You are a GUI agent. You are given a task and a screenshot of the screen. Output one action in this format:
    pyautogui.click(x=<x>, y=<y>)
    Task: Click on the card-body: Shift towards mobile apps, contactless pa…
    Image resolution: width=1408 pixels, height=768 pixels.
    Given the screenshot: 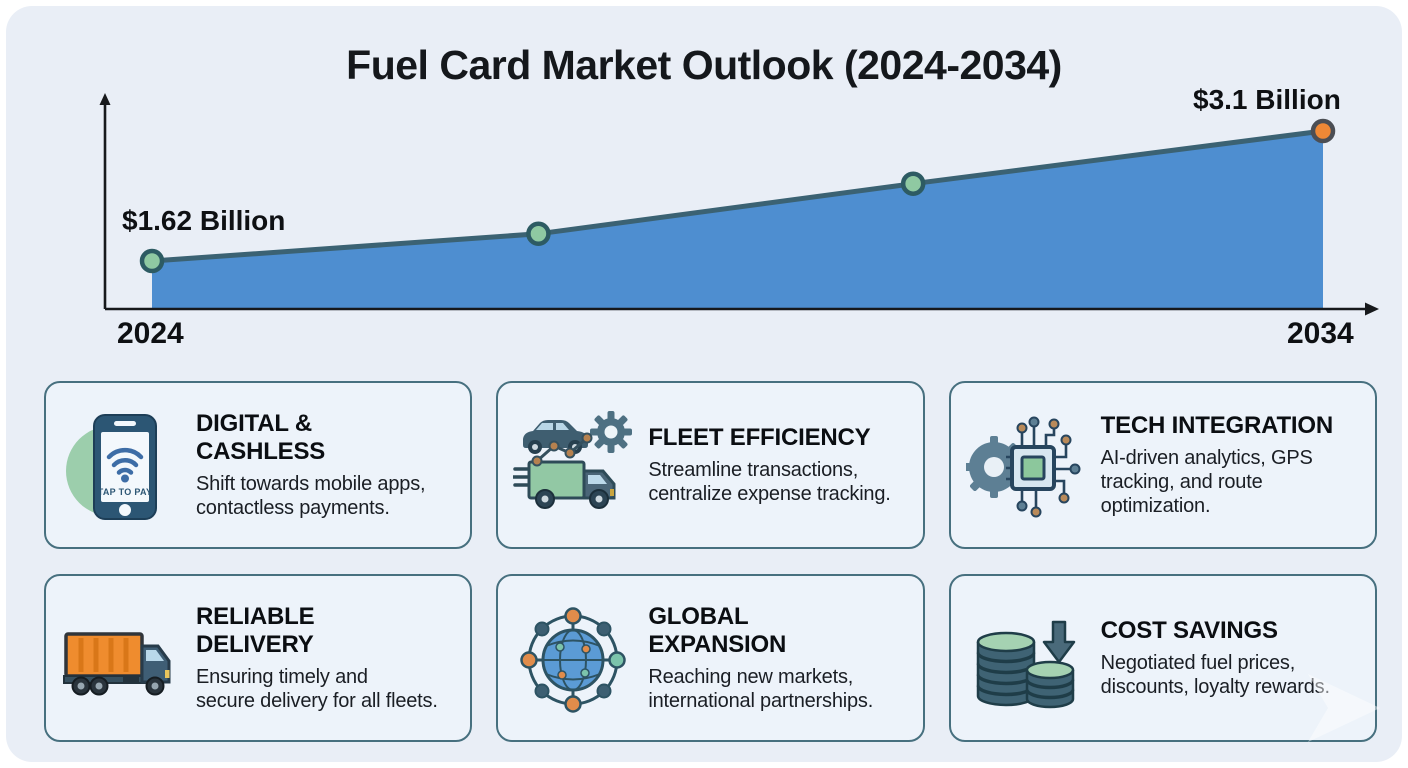 What is the action you would take?
    pyautogui.click(x=311, y=495)
    